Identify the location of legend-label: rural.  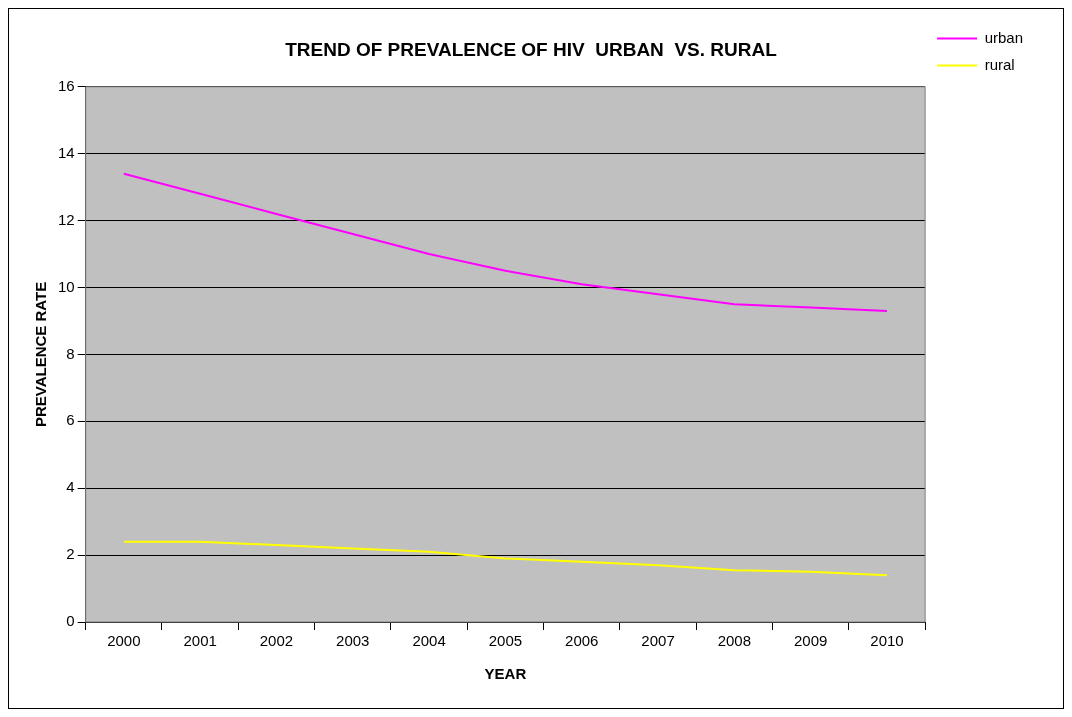
(999, 64).